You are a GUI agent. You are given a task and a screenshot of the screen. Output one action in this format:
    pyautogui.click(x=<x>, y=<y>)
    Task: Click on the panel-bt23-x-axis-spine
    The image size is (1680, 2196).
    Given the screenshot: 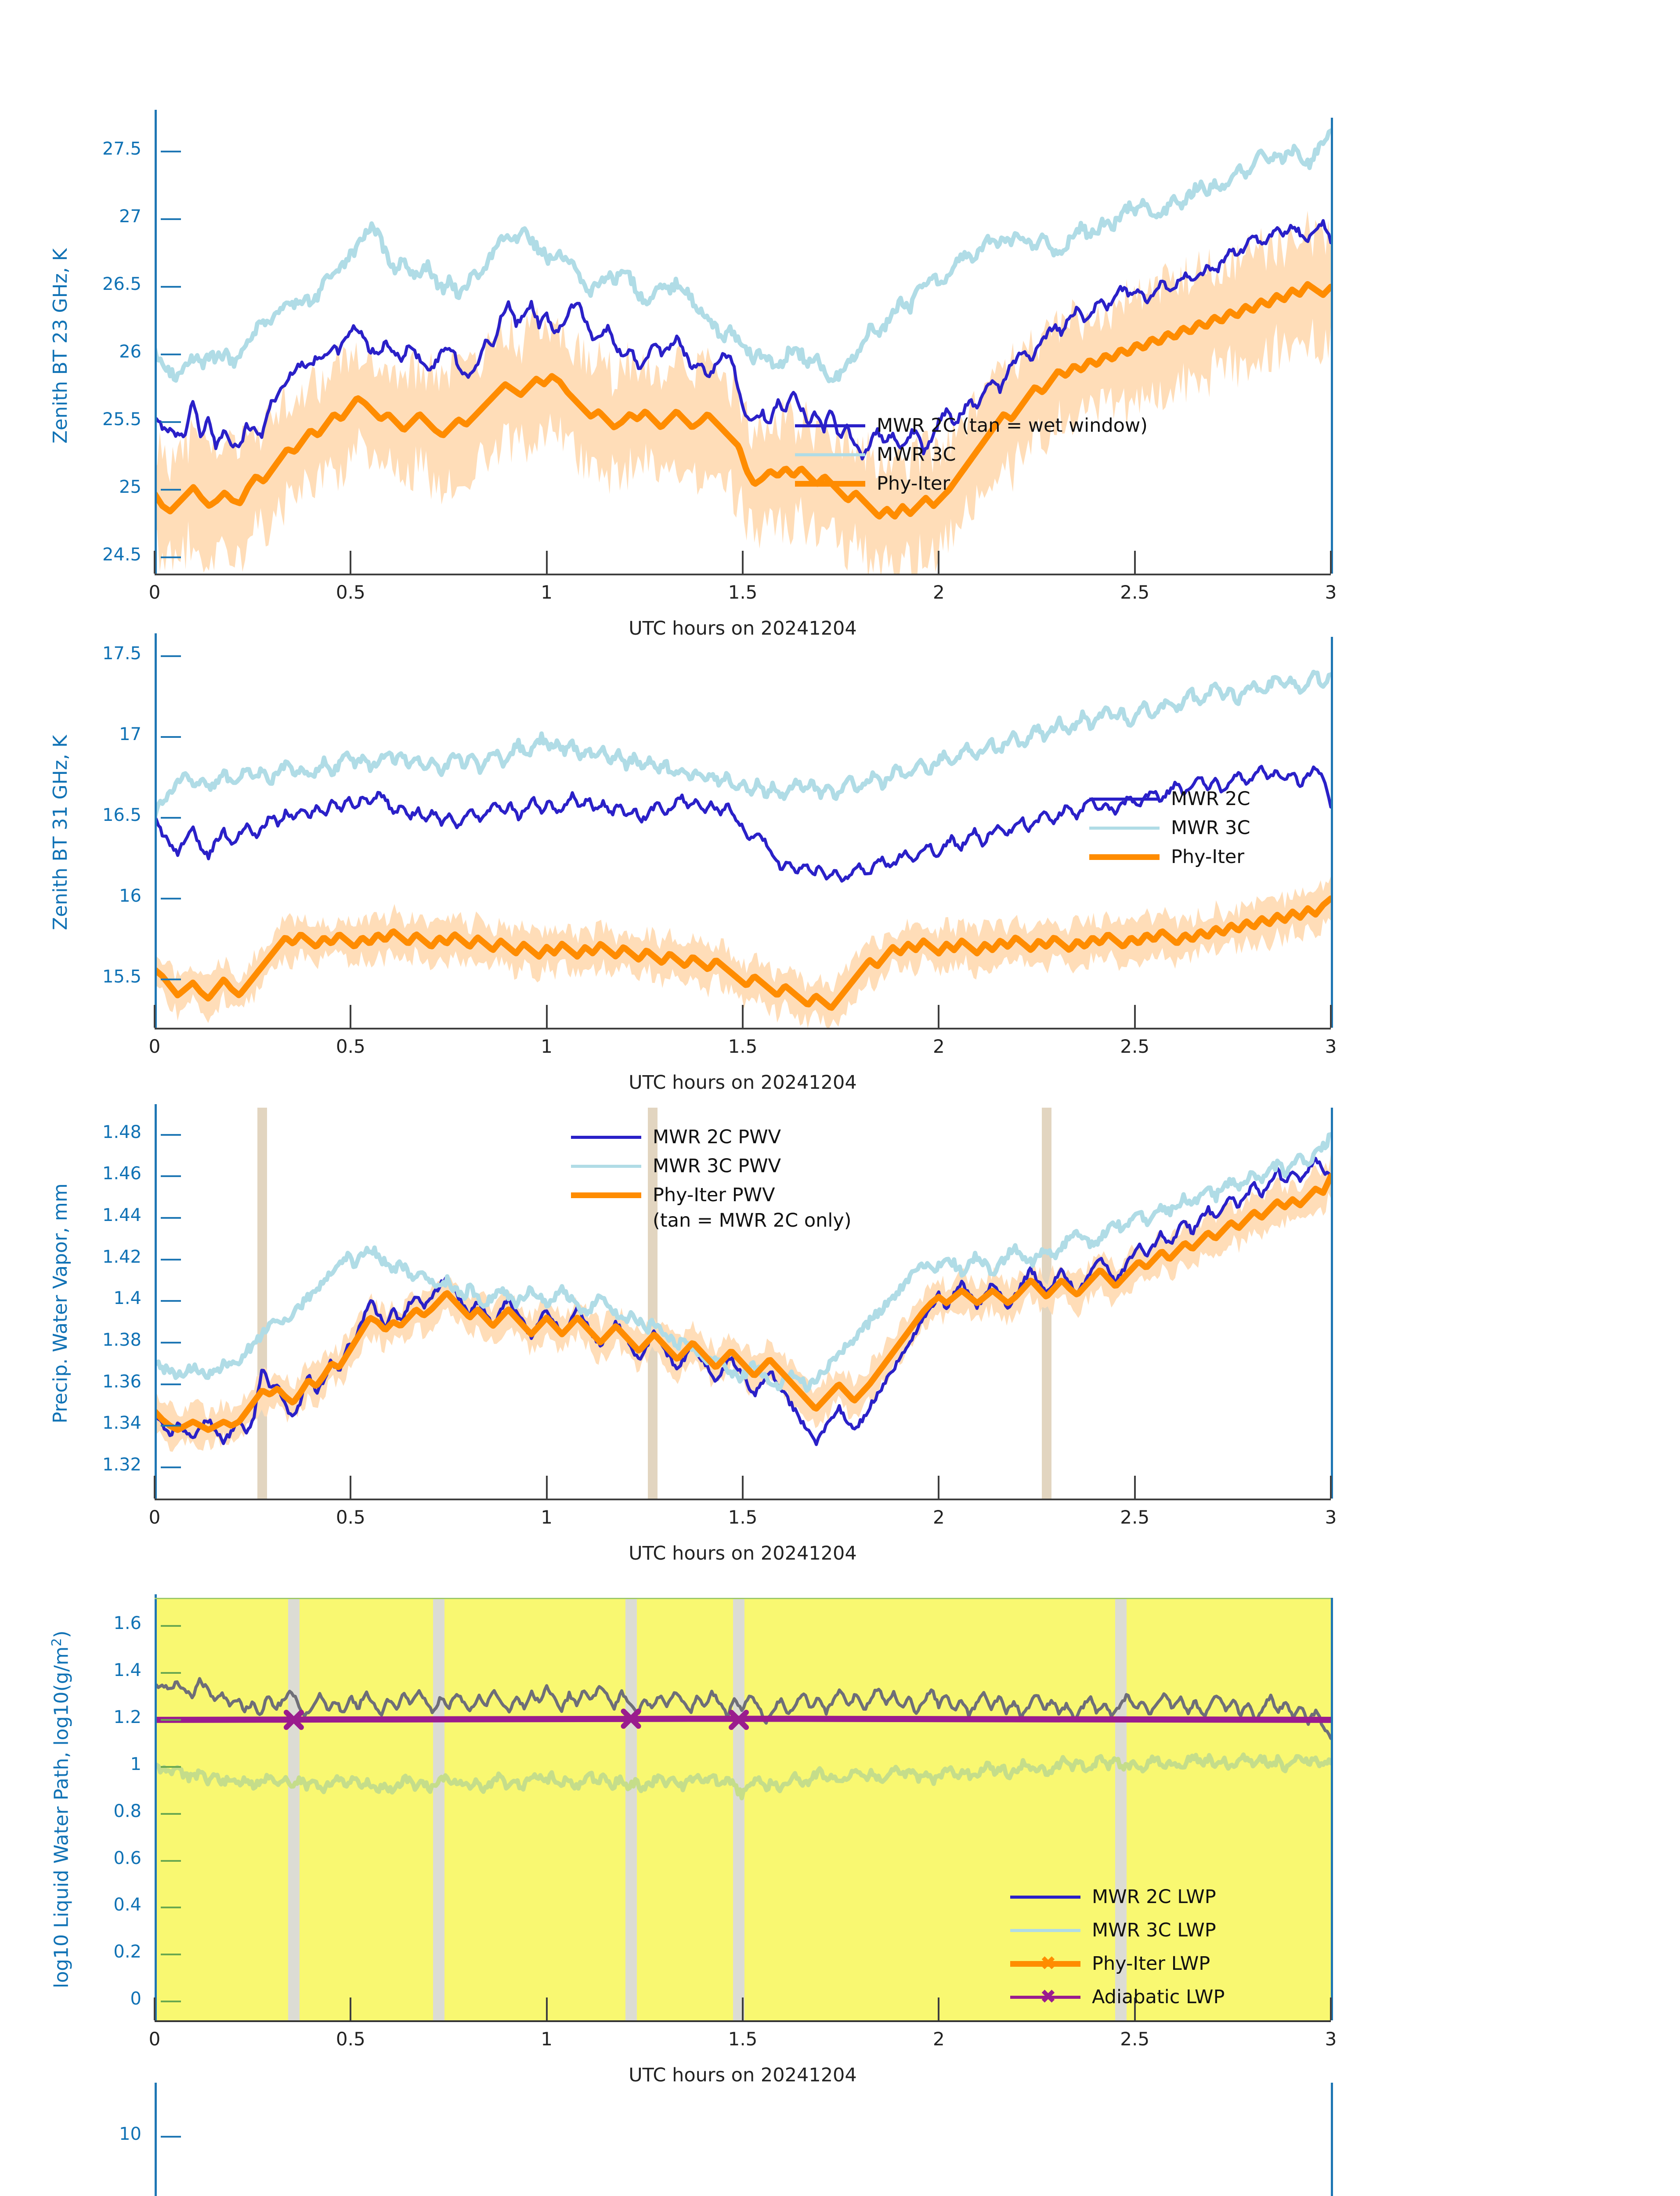 What is the action you would take?
    pyautogui.click(x=743, y=575)
    